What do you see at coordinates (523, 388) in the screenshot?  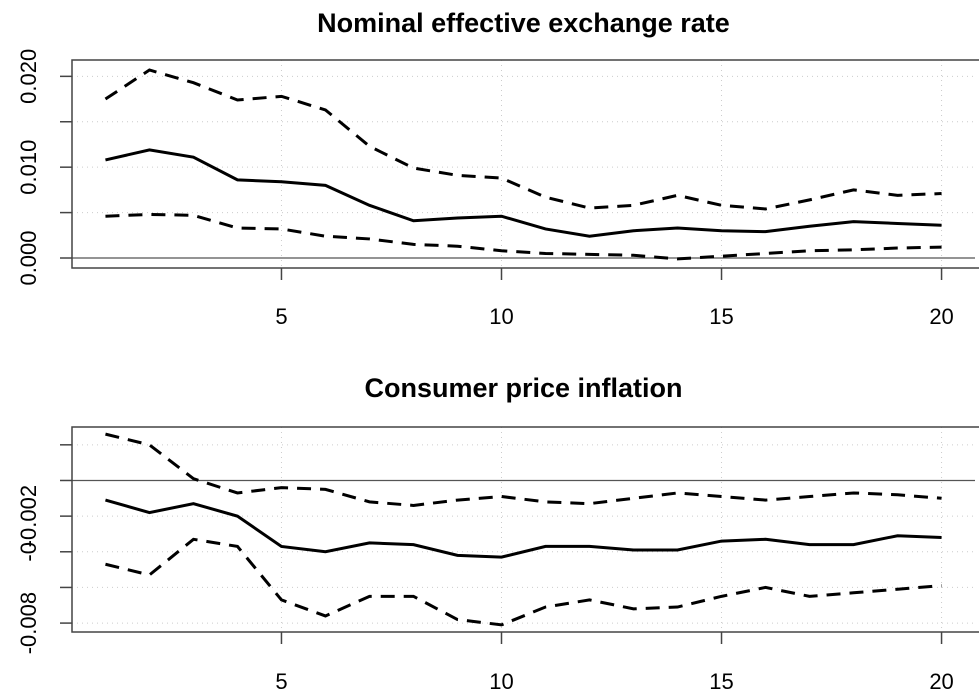 I see `chart-title: Consumer price inflation` at bounding box center [523, 388].